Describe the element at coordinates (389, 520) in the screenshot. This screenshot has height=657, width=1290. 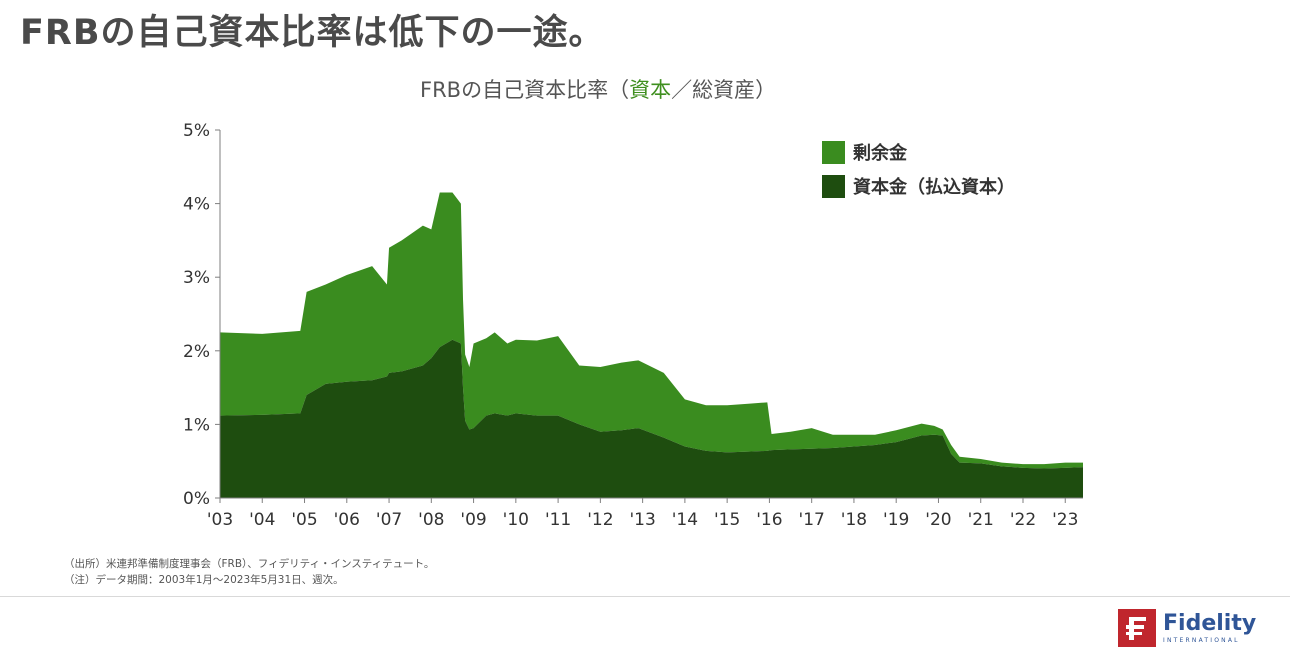
I see `x-tick-label: '07` at that location.